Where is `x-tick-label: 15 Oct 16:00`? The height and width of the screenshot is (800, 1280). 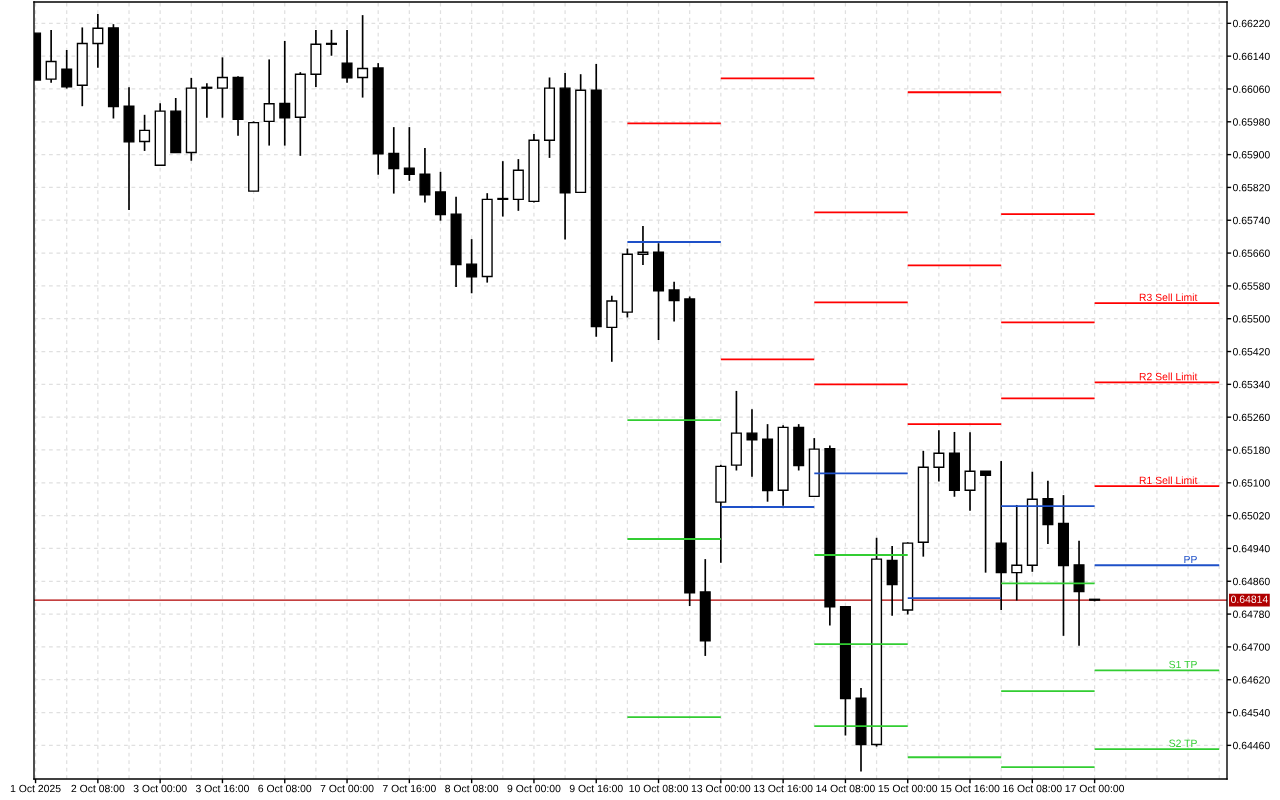 x-tick-label: 15 Oct 16:00 is located at coordinates (970, 788).